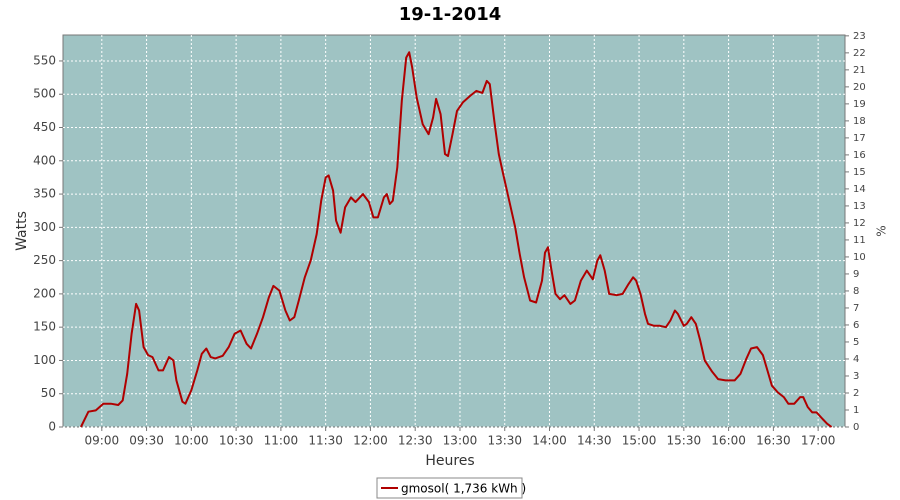 The height and width of the screenshot is (500, 900). What do you see at coordinates (450, 14) in the screenshot?
I see `chart-title: 19-1-2014` at bounding box center [450, 14].